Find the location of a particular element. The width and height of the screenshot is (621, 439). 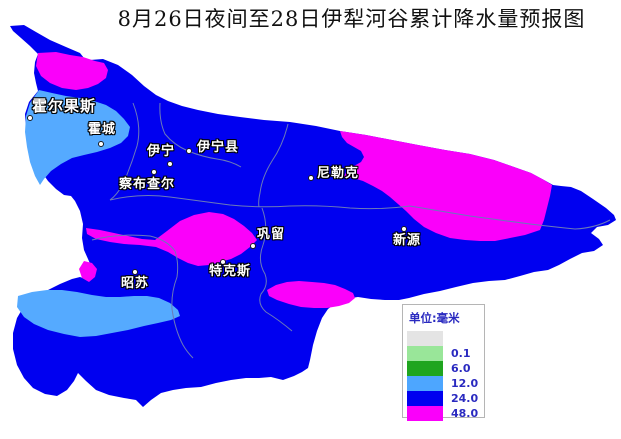

legend-value: 12.0 is located at coordinates (465, 383).